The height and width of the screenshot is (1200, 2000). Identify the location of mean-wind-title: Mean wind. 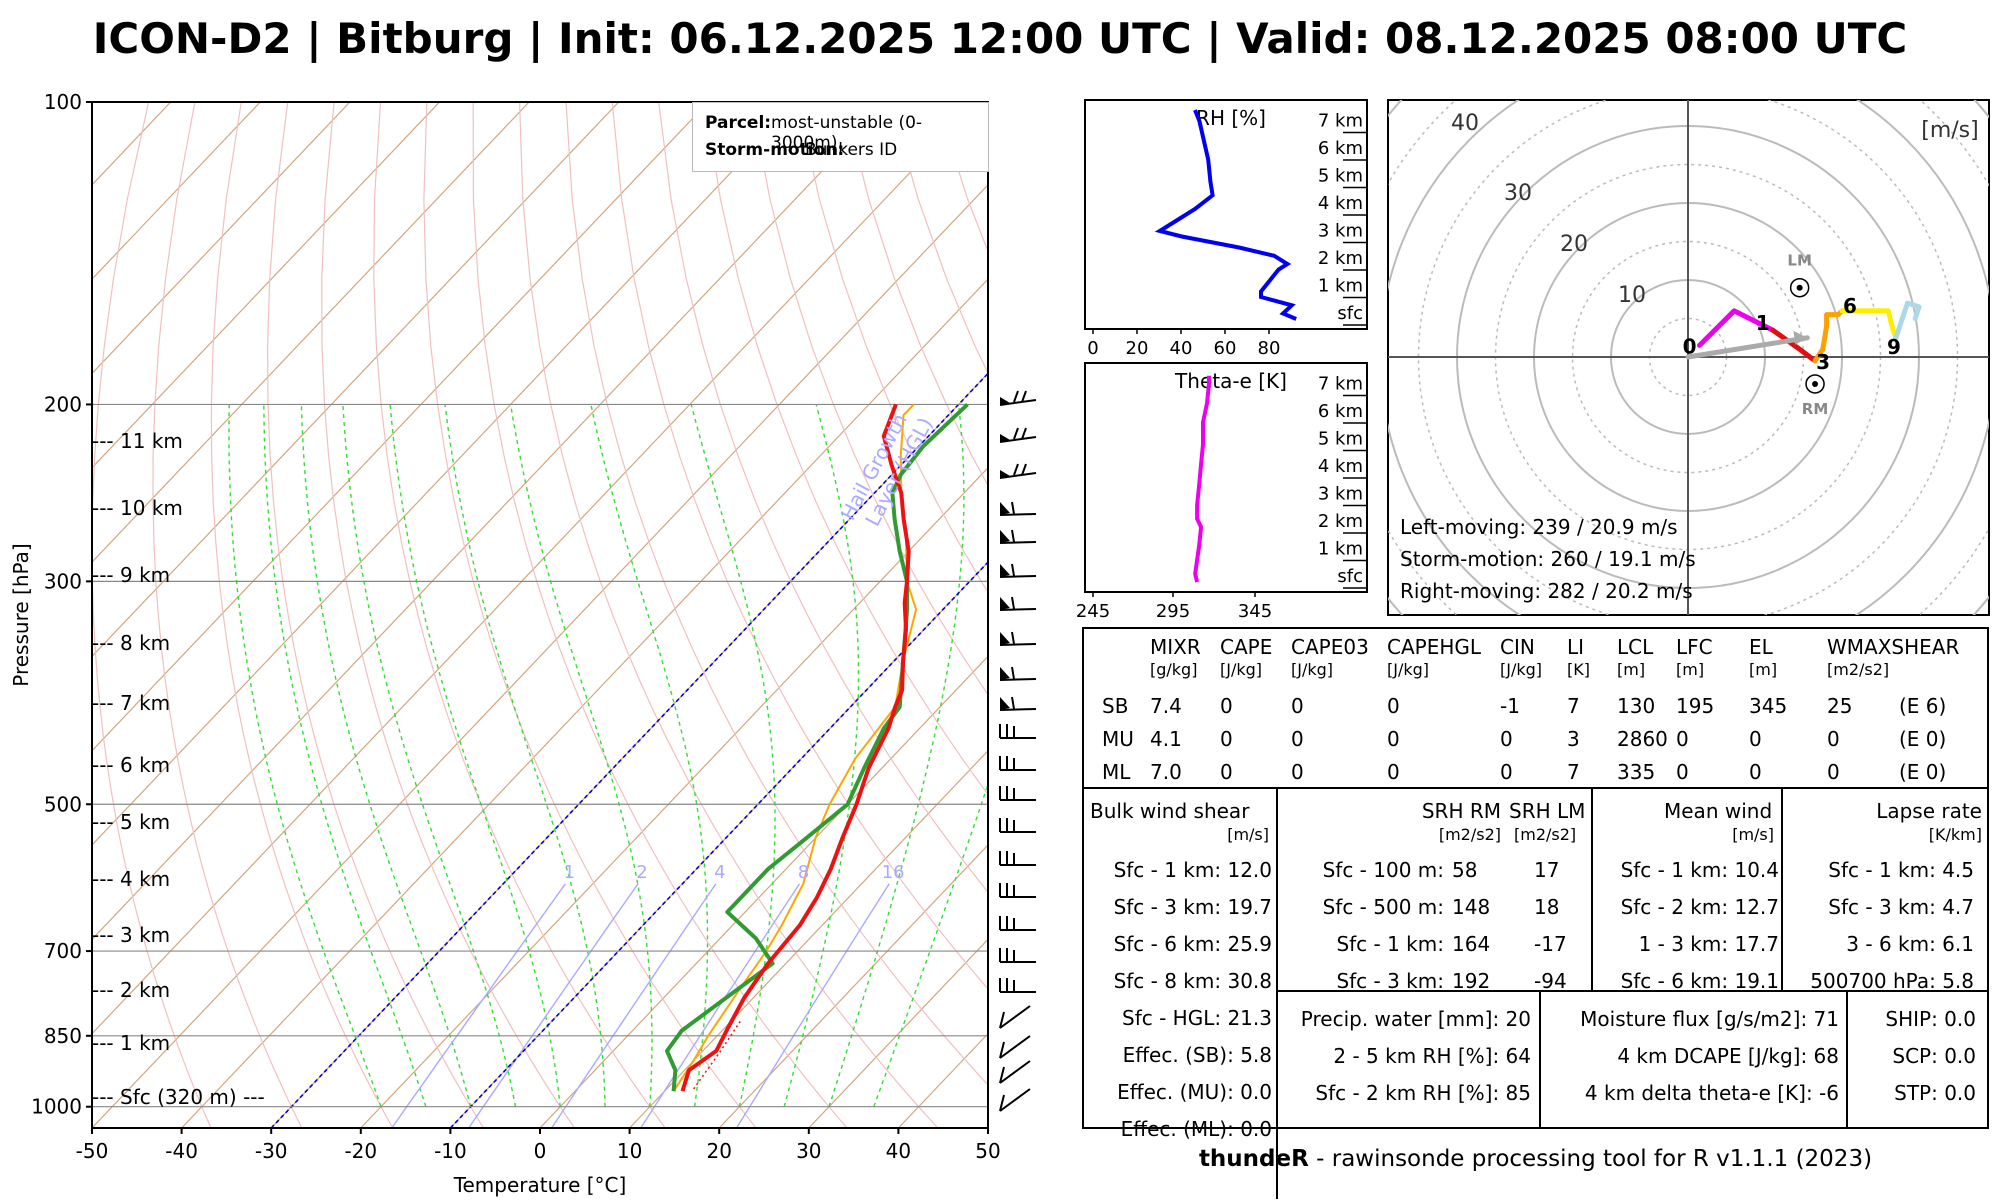
(1718, 811).